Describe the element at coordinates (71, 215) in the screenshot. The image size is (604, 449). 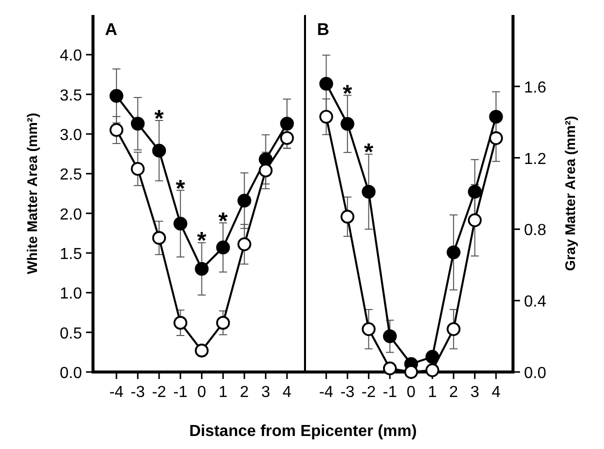
I see `y-tick-label: 2.0` at that location.